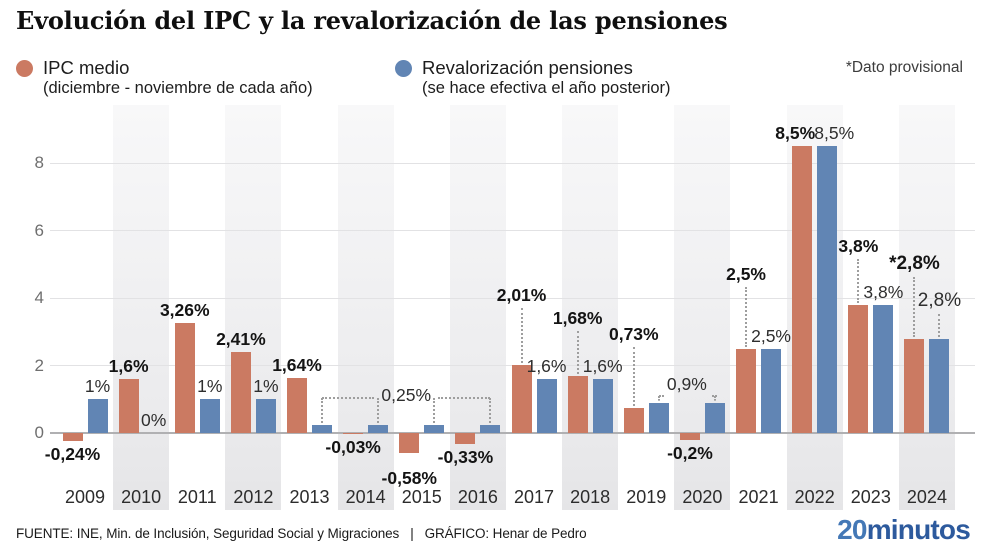 The height and width of the screenshot is (556, 990). I want to click on bar-ipc-2024, so click(914, 385).